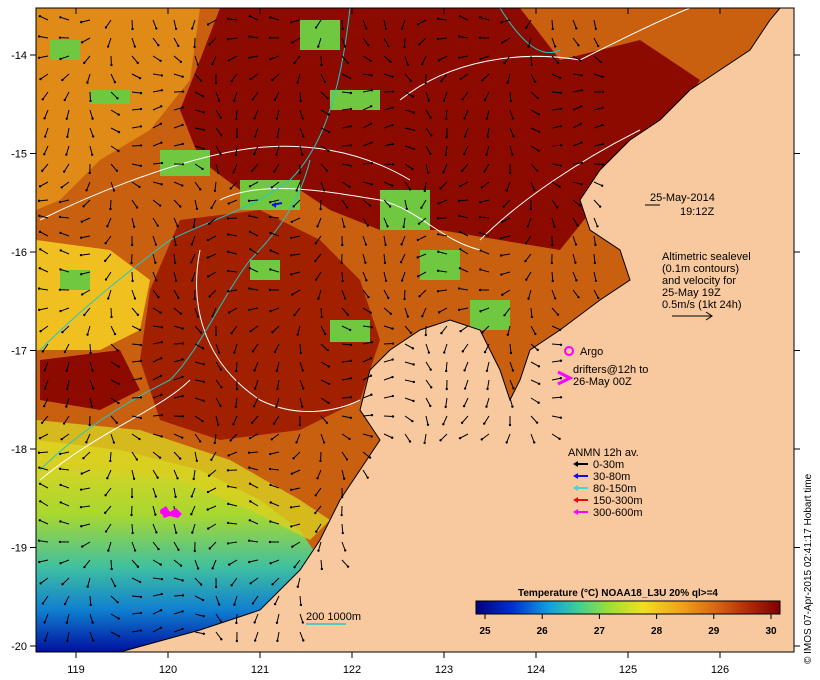 Image resolution: width=820 pixels, height=680 pixels. Describe the element at coordinates (608, 465) in the screenshot. I see `anmn-legend-label: 0-30m` at that location.